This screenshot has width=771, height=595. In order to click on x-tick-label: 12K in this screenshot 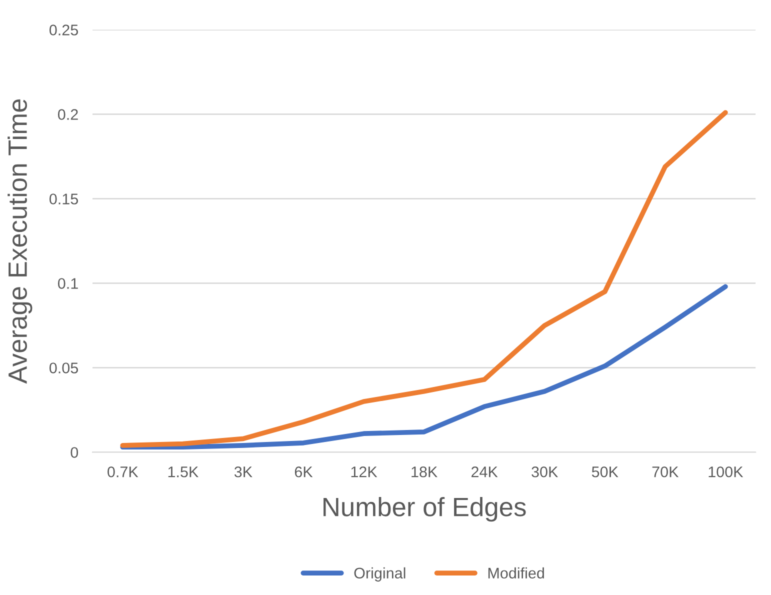, I will do `click(364, 472)`.